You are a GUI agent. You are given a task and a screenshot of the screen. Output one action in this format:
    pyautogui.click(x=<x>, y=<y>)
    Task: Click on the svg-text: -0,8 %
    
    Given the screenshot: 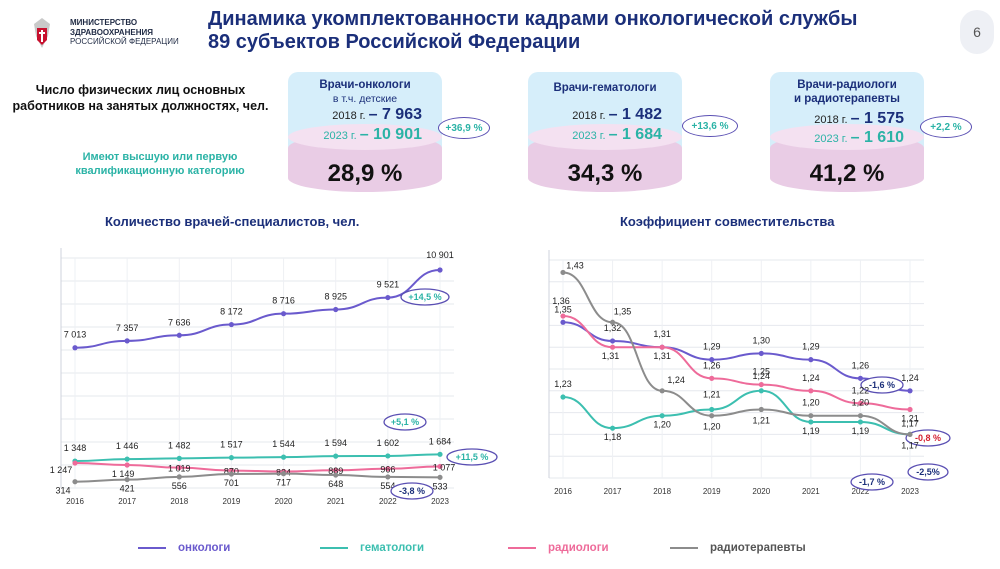 What is the action you would take?
    pyautogui.click(x=928, y=438)
    